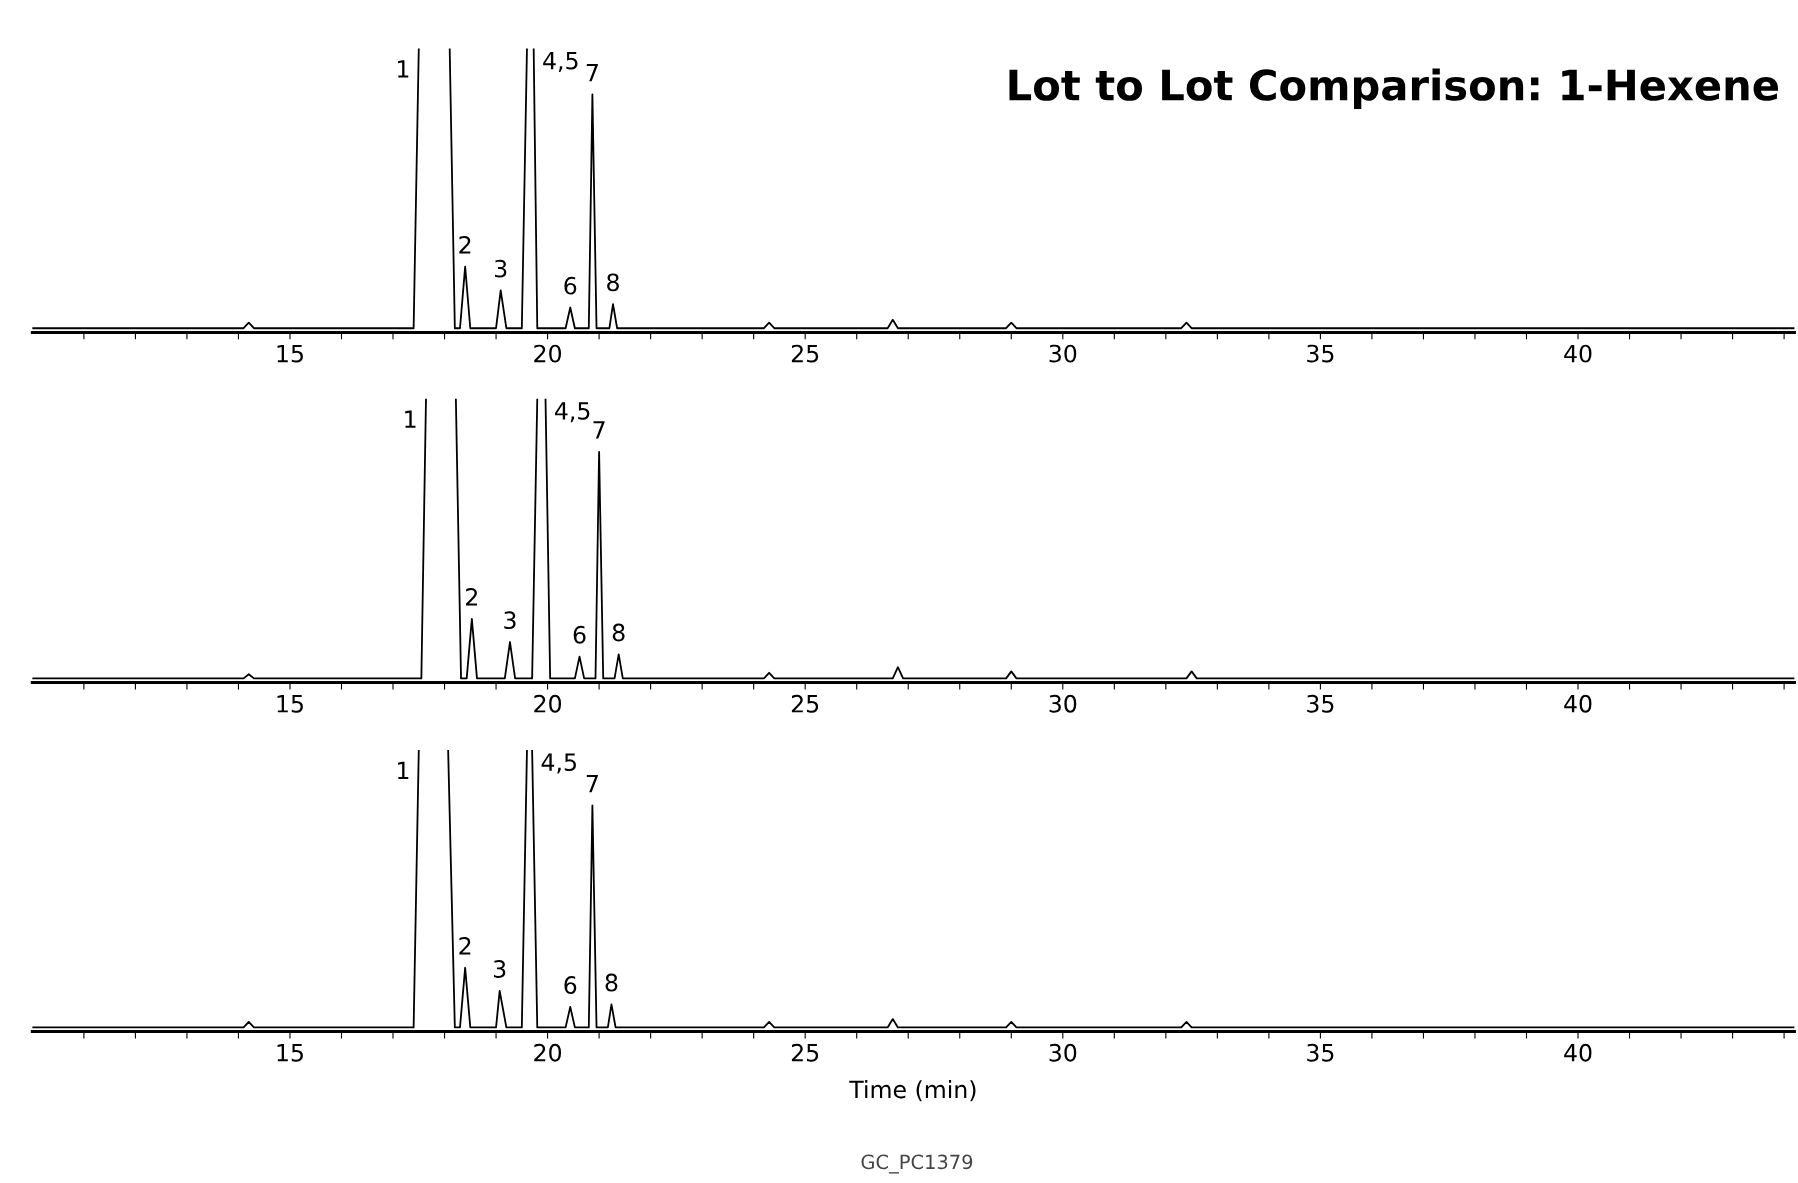 The width and height of the screenshot is (1798, 1183). What do you see at coordinates (917, 1164) in the screenshot?
I see `text: GC_PC1379` at bounding box center [917, 1164].